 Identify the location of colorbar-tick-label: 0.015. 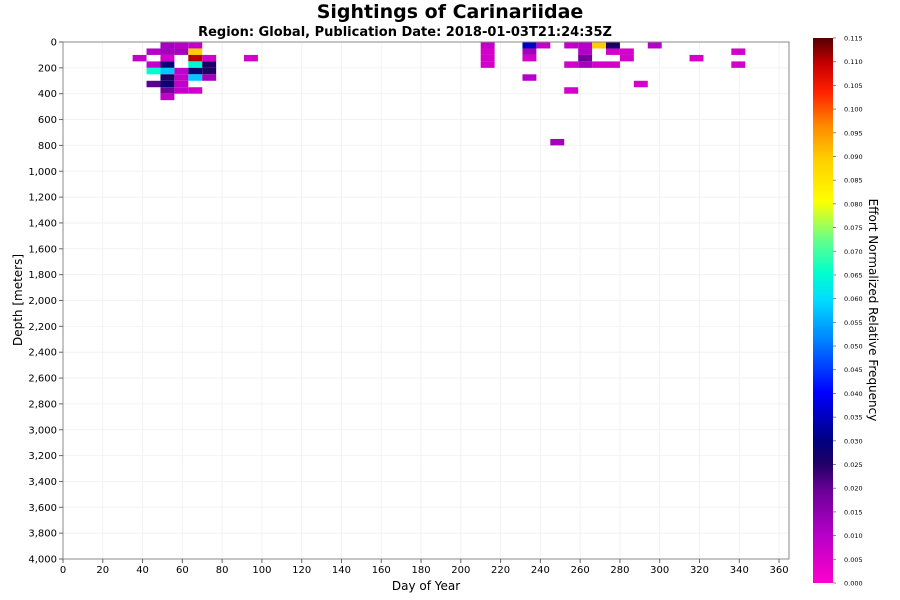
(853, 512).